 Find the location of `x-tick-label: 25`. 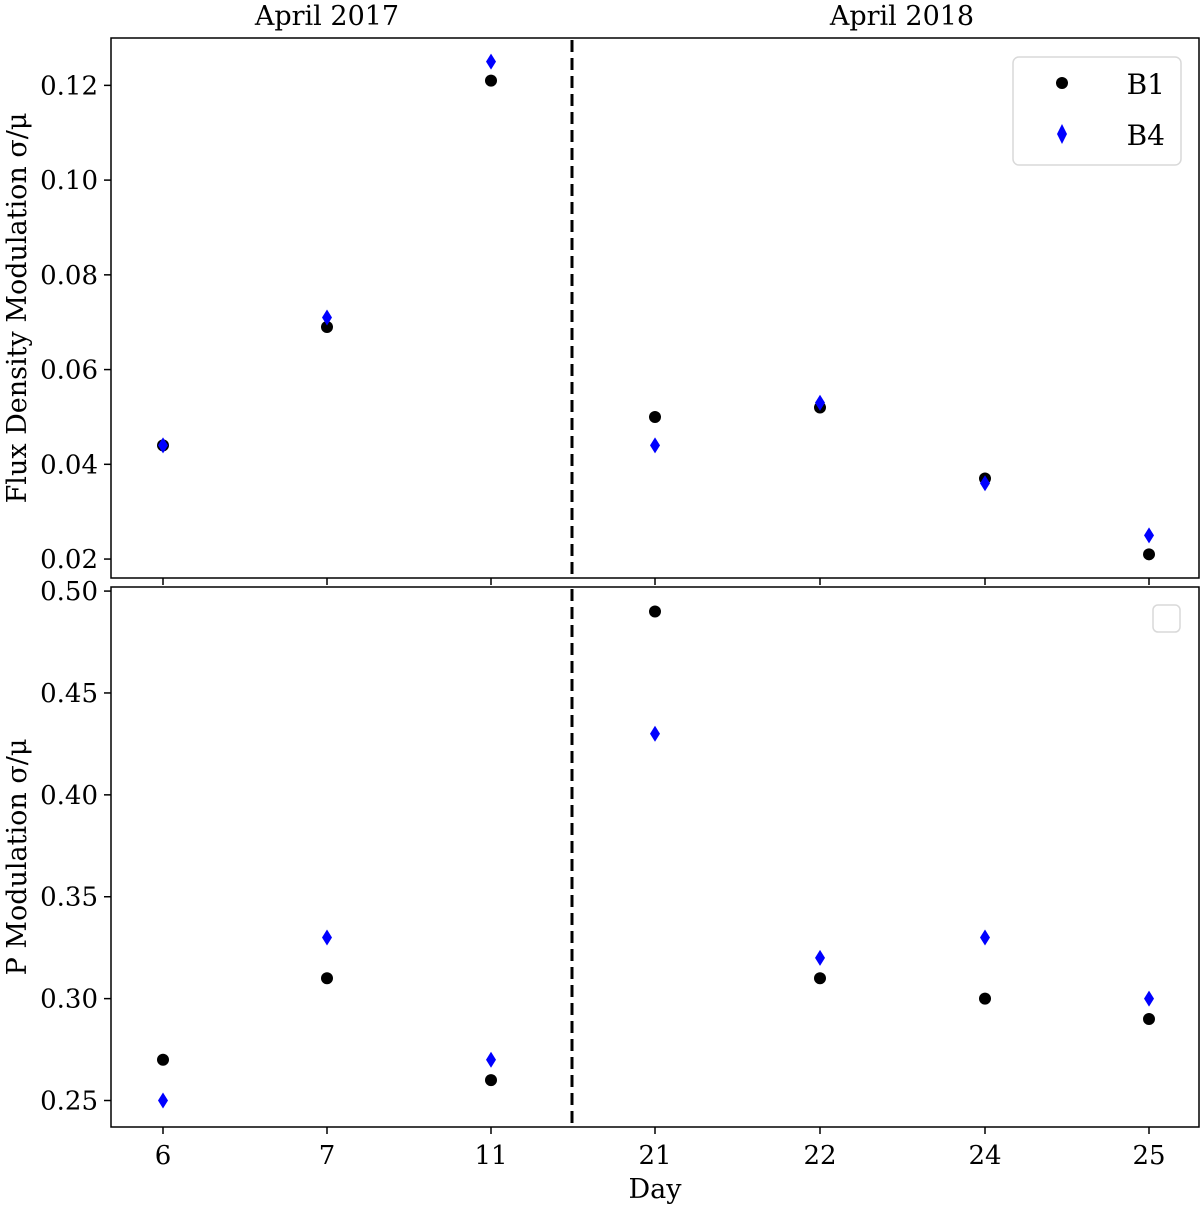

x-tick-label: 25 is located at coordinates (1148, 1156).